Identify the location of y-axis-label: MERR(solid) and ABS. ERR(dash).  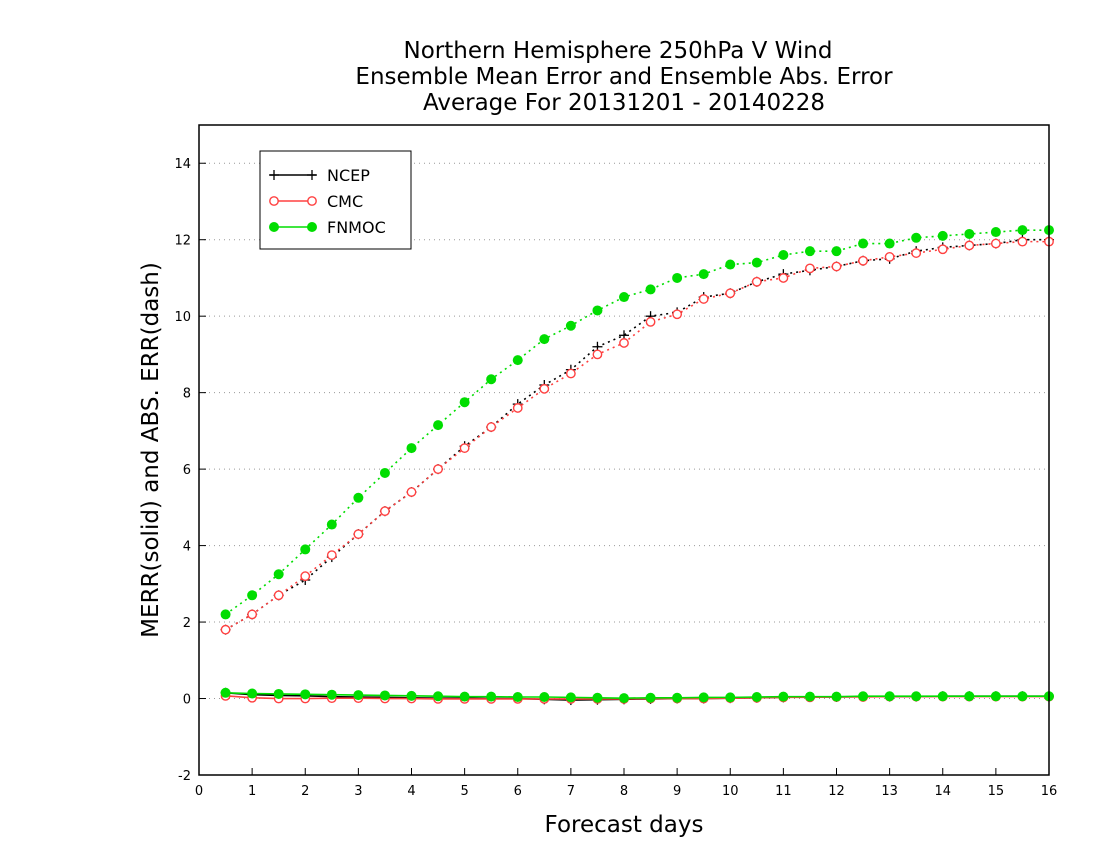
(151, 450).